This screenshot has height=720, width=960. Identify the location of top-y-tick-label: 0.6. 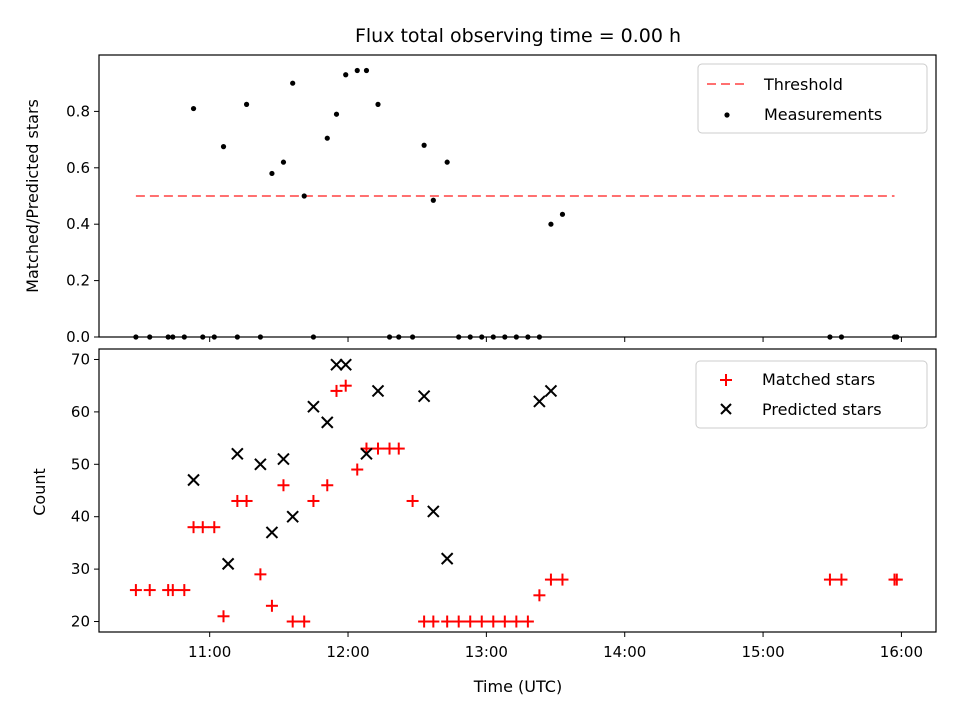
(78, 168).